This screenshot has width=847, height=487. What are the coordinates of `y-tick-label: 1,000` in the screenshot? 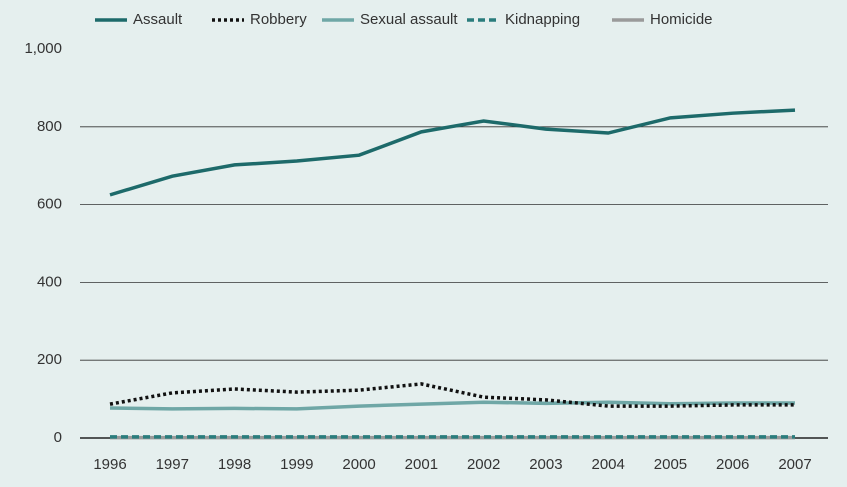 It's located at (43, 48).